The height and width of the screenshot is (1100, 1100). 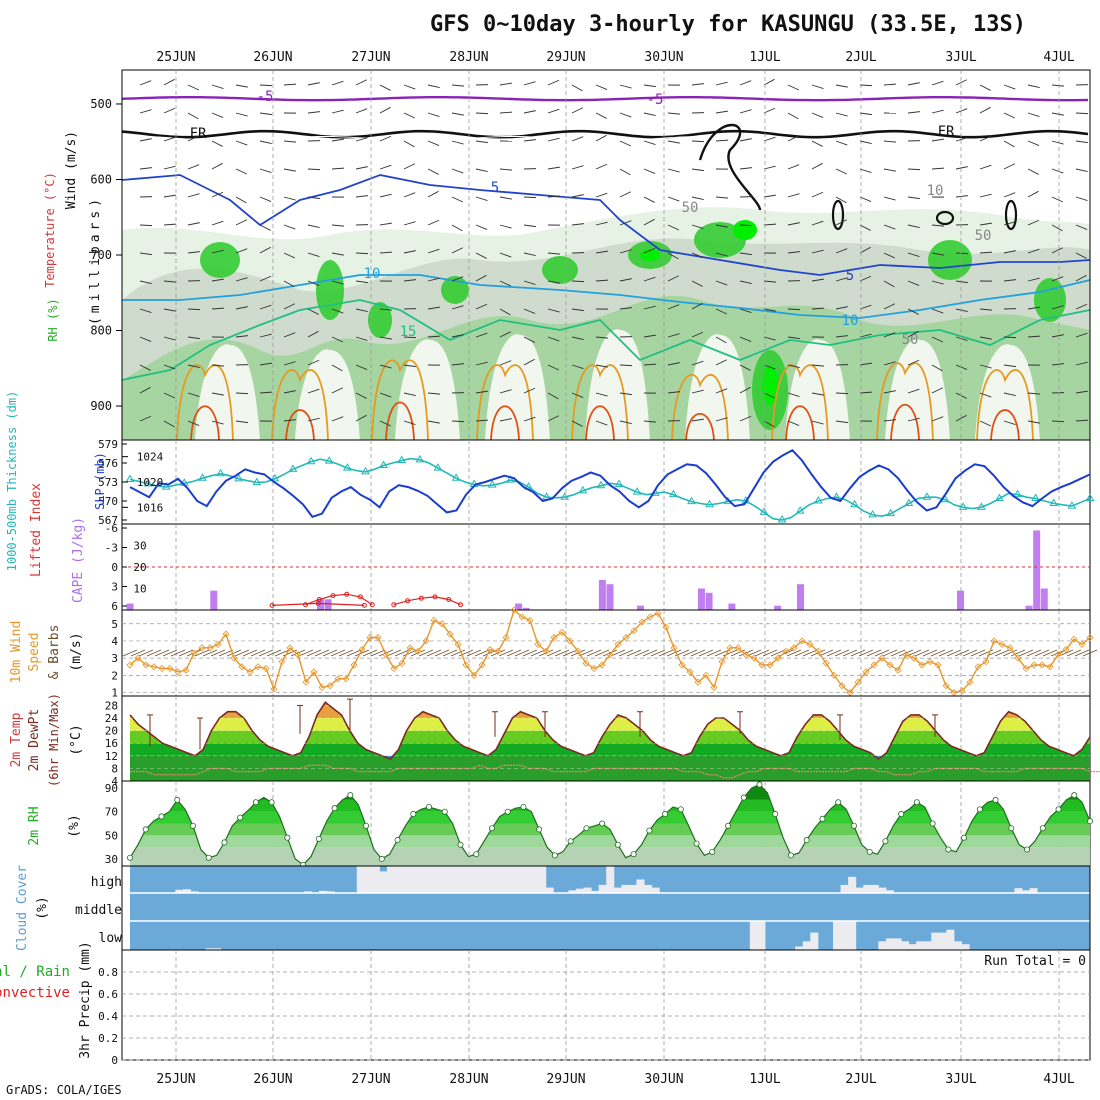 What do you see at coordinates (111, 812) in the screenshot?
I see `rh-tick-label: 70` at bounding box center [111, 812].